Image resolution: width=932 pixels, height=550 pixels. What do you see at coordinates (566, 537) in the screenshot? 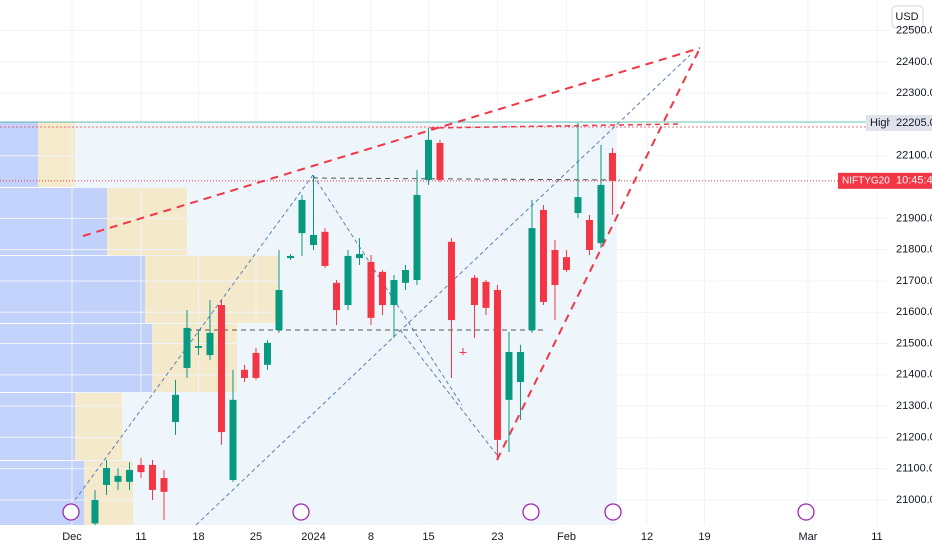
I see `x-tick-label: Feb` at bounding box center [566, 537].